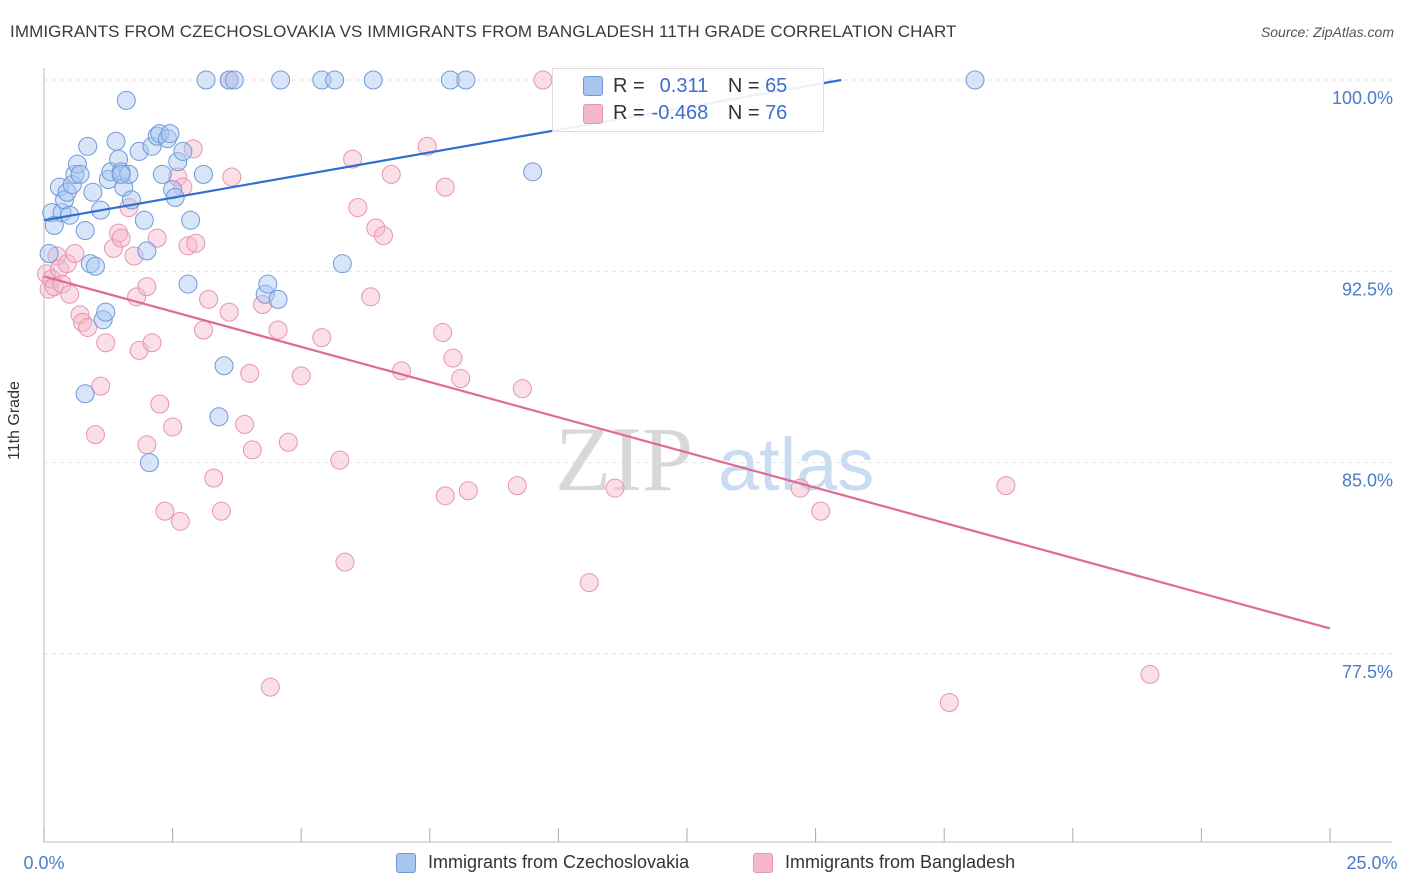 Image resolution: width=1406 pixels, height=892 pixels. What do you see at coordinates (1362, 98) in the screenshot?
I see `y-tick-label: 100.0%` at bounding box center [1362, 98].